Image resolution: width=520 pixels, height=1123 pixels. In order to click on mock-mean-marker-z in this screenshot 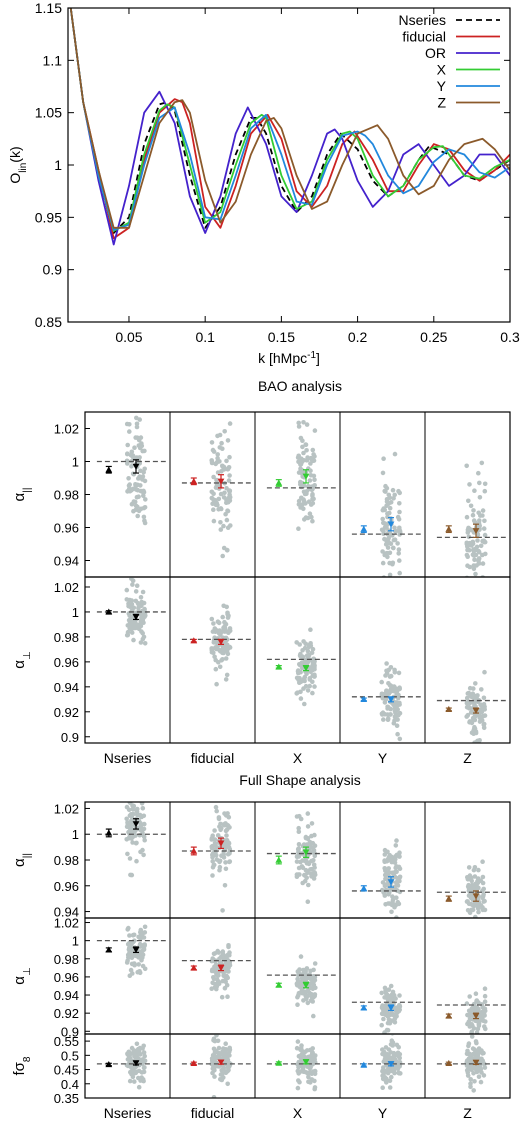, I will do `click(476, 896)`.